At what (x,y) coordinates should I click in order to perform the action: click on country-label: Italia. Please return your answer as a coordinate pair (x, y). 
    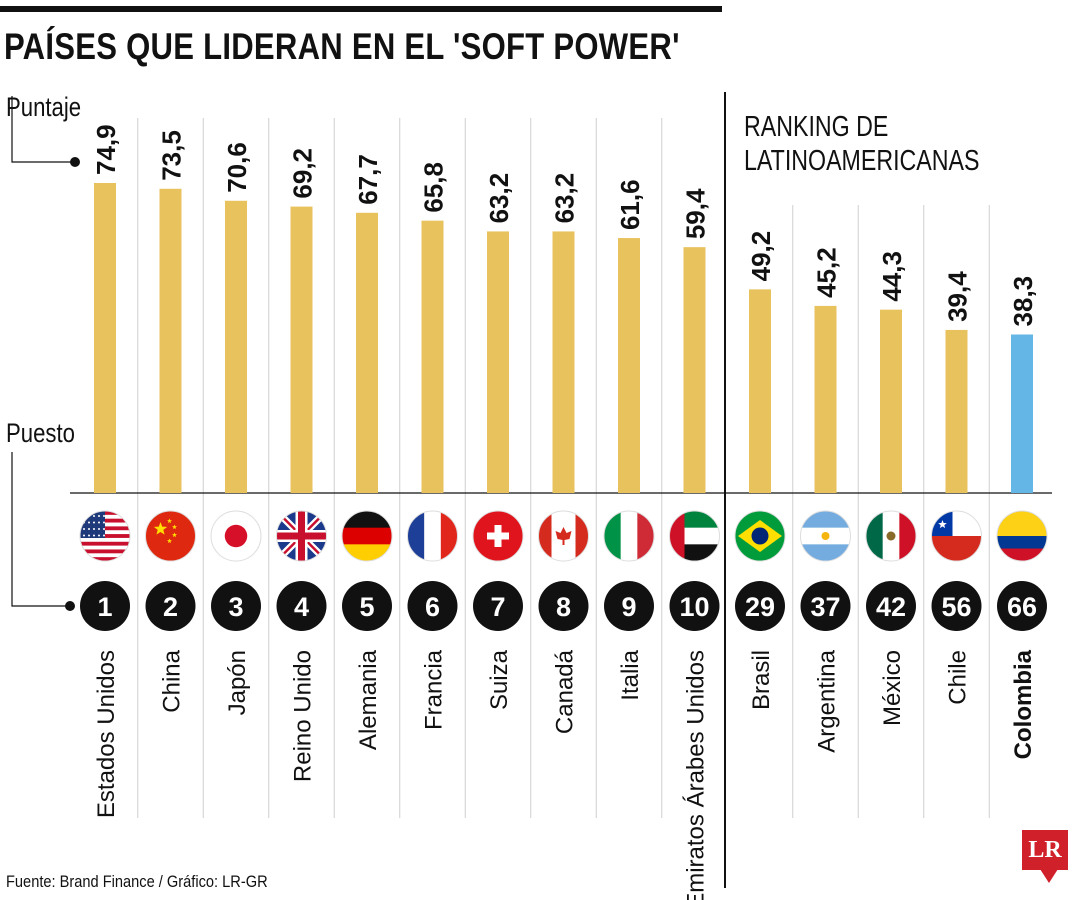
    Looking at the image, I should click on (630, 674).